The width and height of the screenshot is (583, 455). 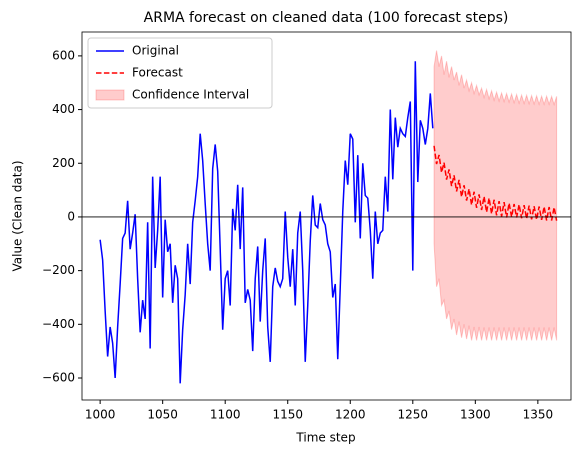 I want to click on y-tick-label: −200, so click(x=58, y=270).